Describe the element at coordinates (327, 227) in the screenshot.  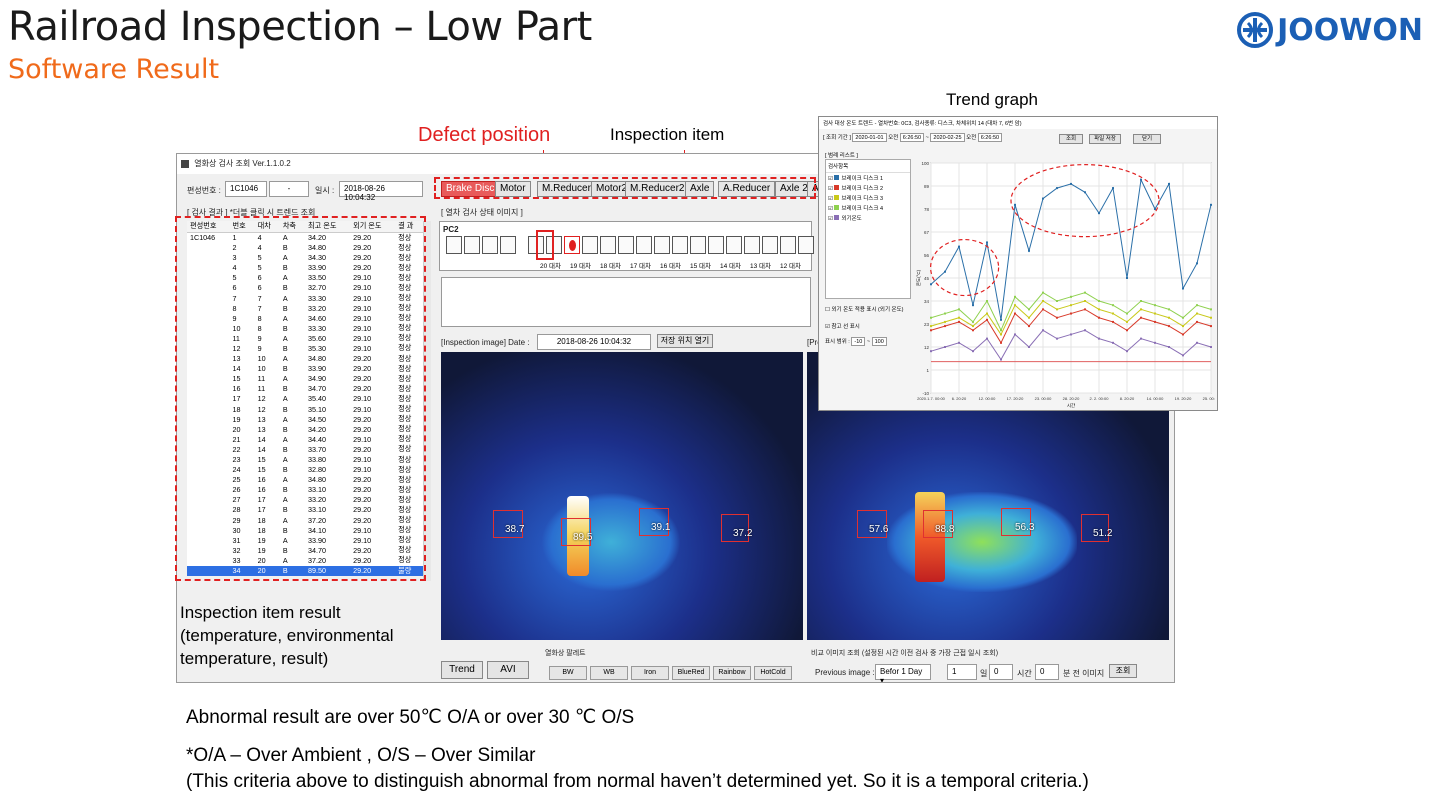
I see `column-header: 최고 온도` at that location.